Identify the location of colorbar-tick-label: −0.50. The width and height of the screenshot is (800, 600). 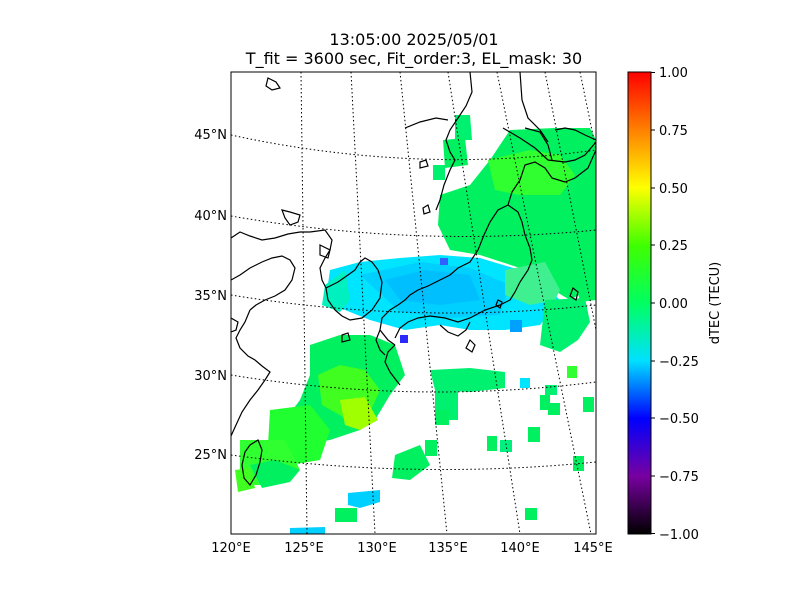
(679, 419).